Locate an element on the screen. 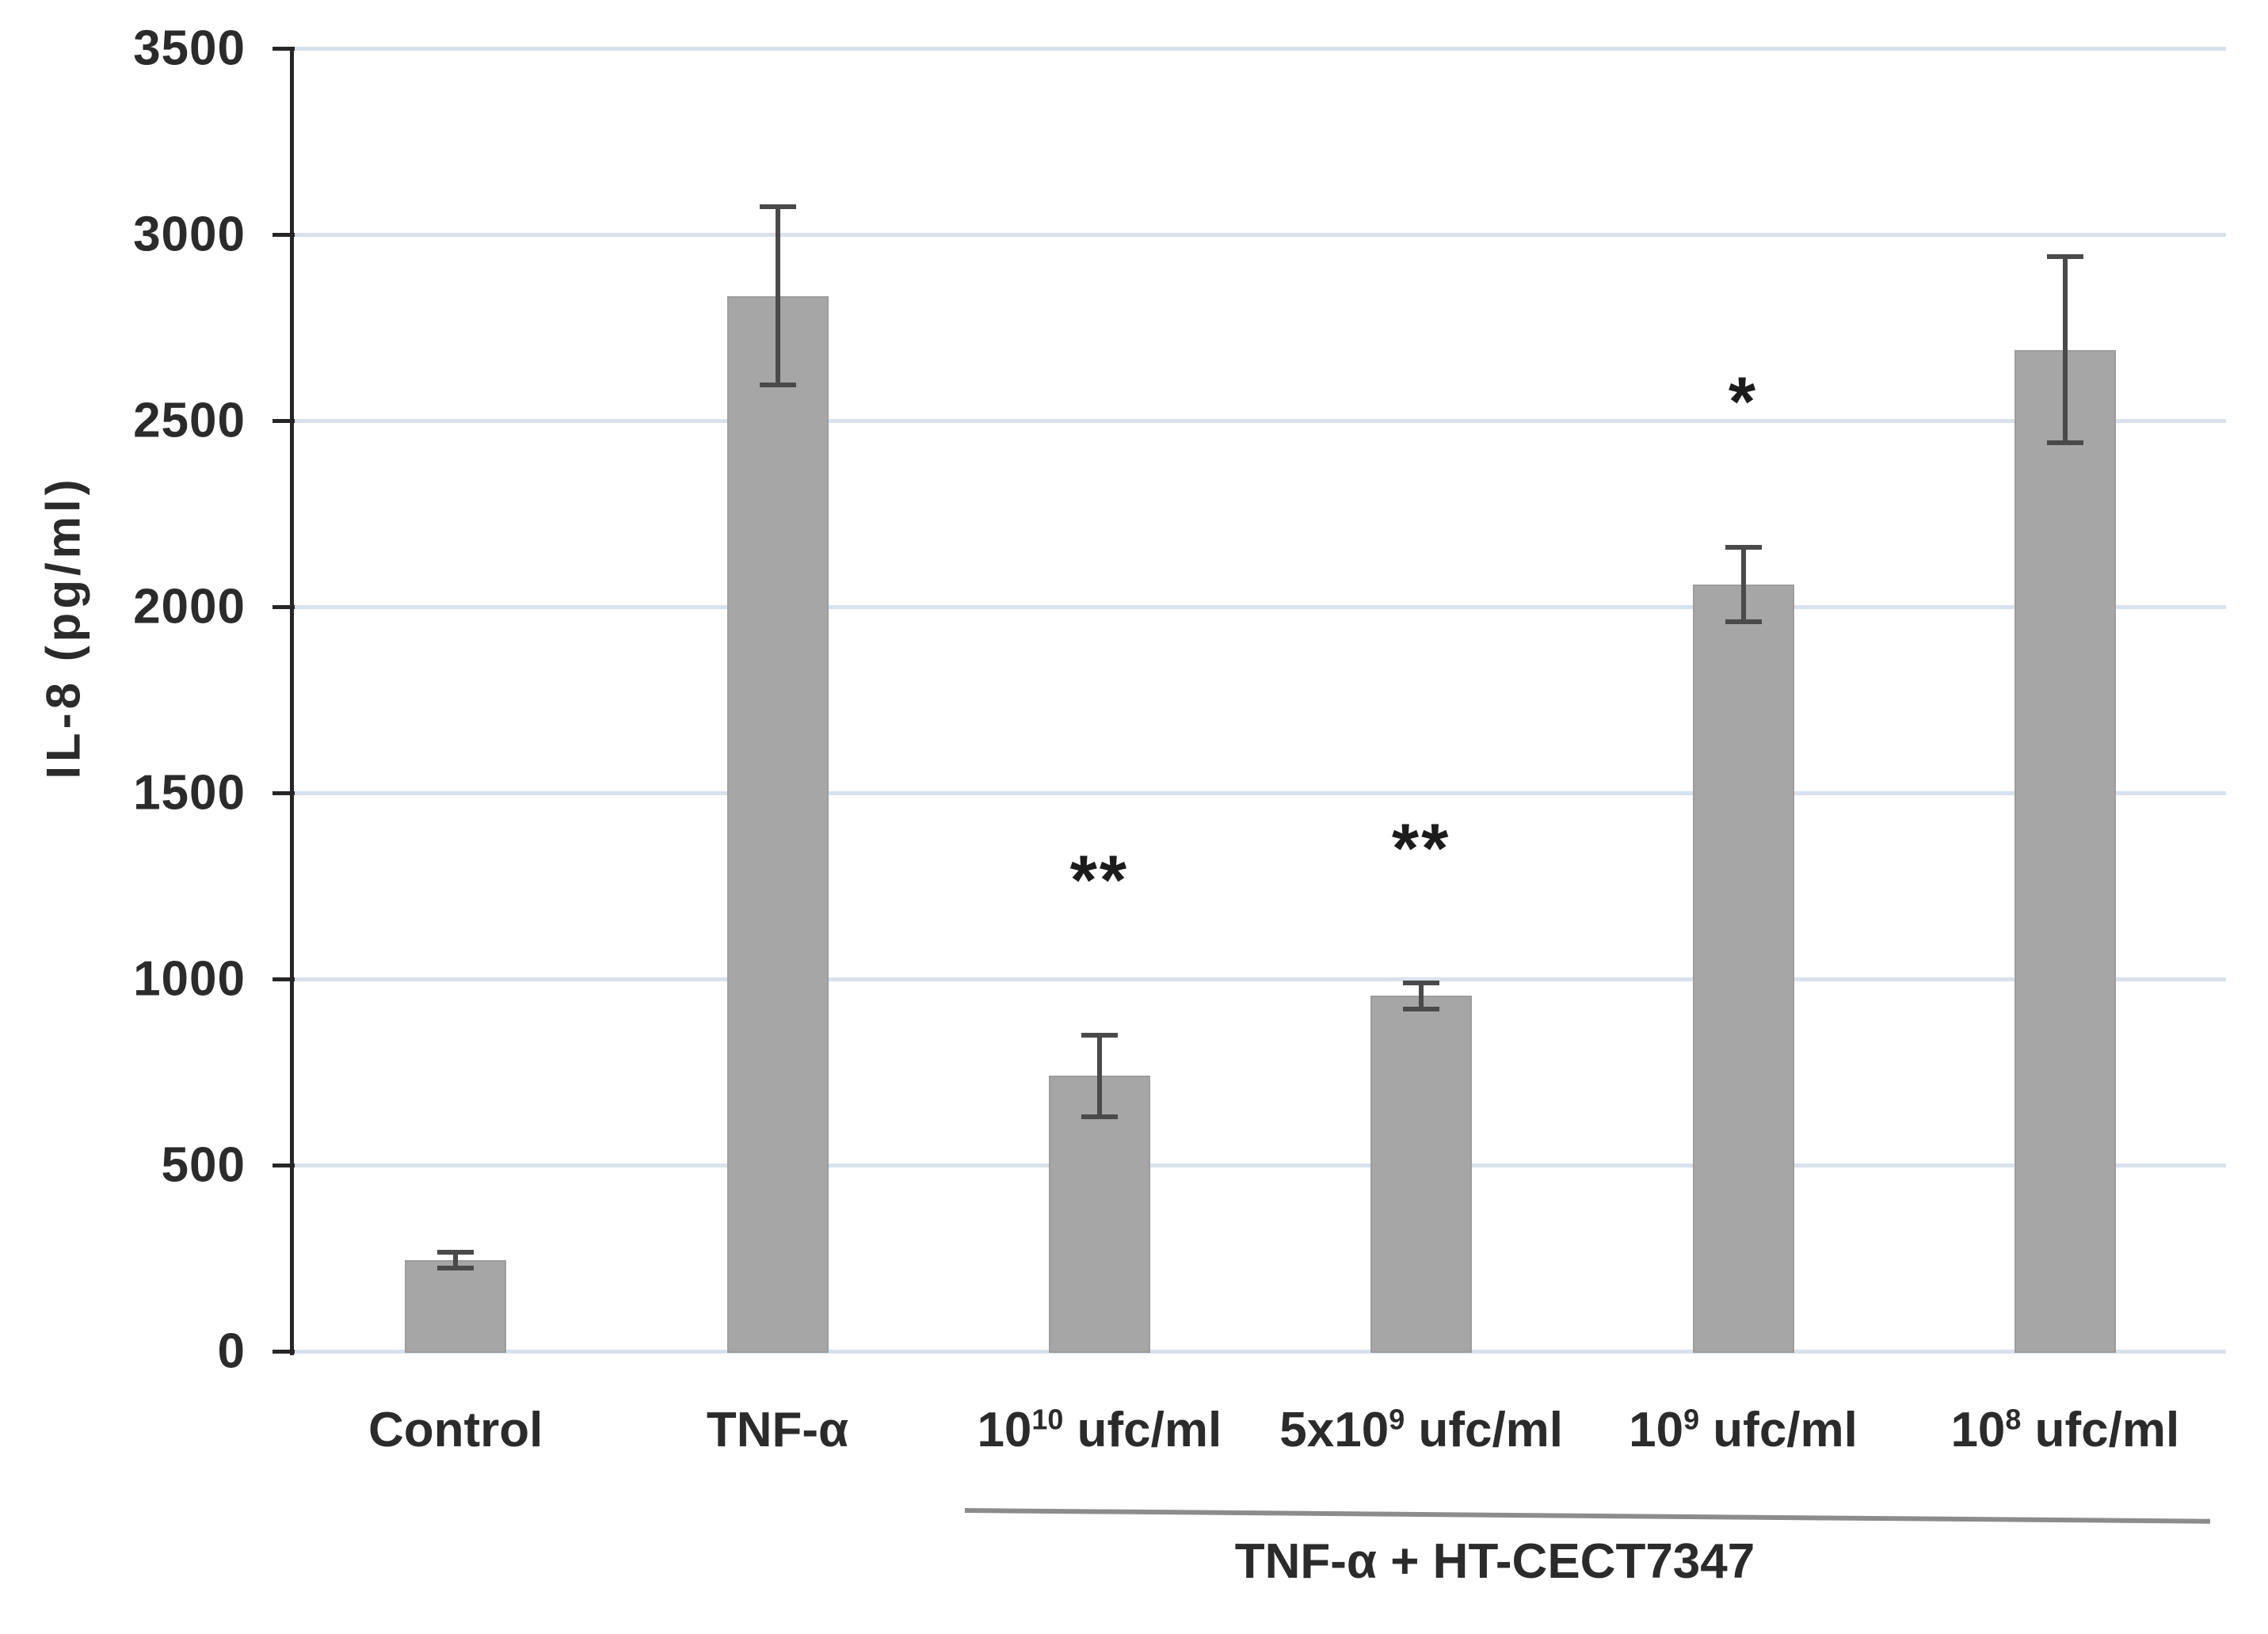 Image resolution: width=2268 pixels, height=1634 pixels. category-label-base: Control is located at coordinates (455, 1430).